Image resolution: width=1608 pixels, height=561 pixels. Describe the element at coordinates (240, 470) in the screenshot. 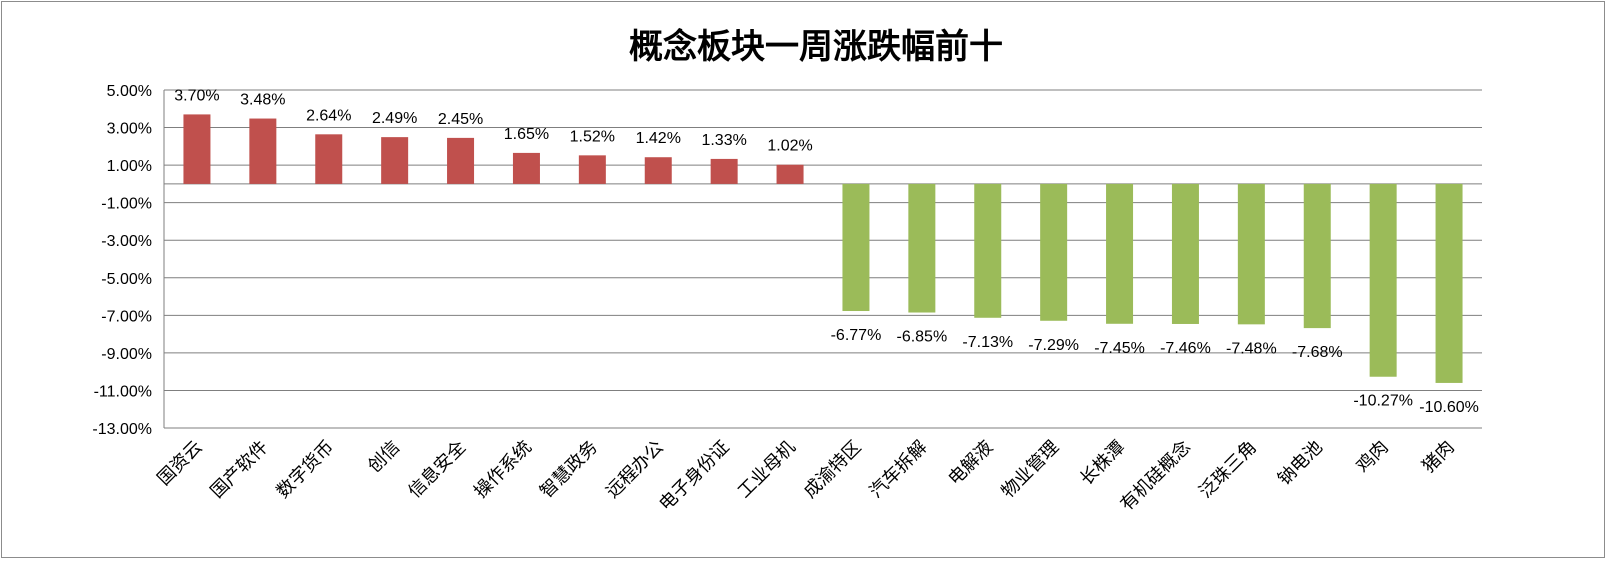

I see `x-tick-label: 国产软件` at that location.